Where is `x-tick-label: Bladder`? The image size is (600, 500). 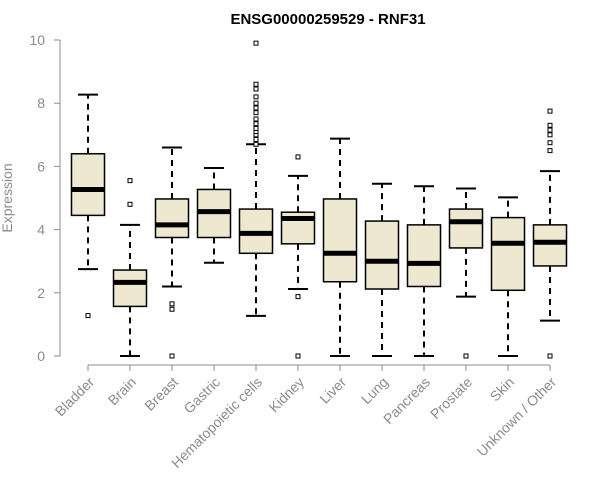 x-tick-label: Bladder is located at coordinates (75, 397).